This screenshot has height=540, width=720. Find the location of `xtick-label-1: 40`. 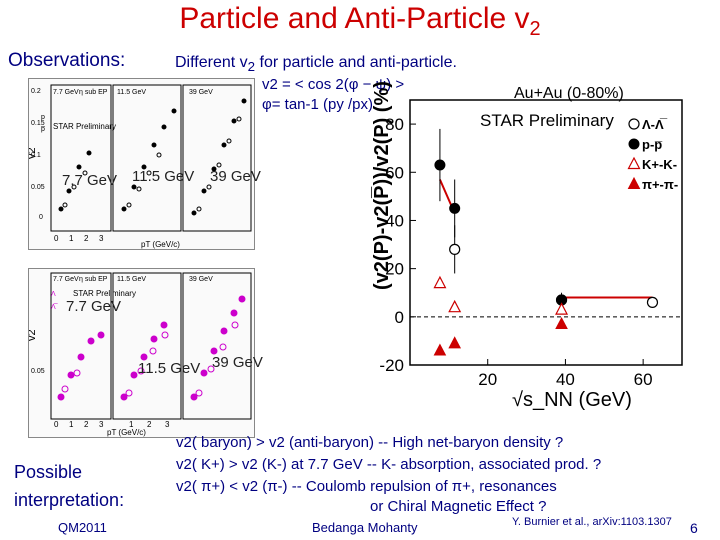

xtick-label-1: 40 is located at coordinates (565, 379).